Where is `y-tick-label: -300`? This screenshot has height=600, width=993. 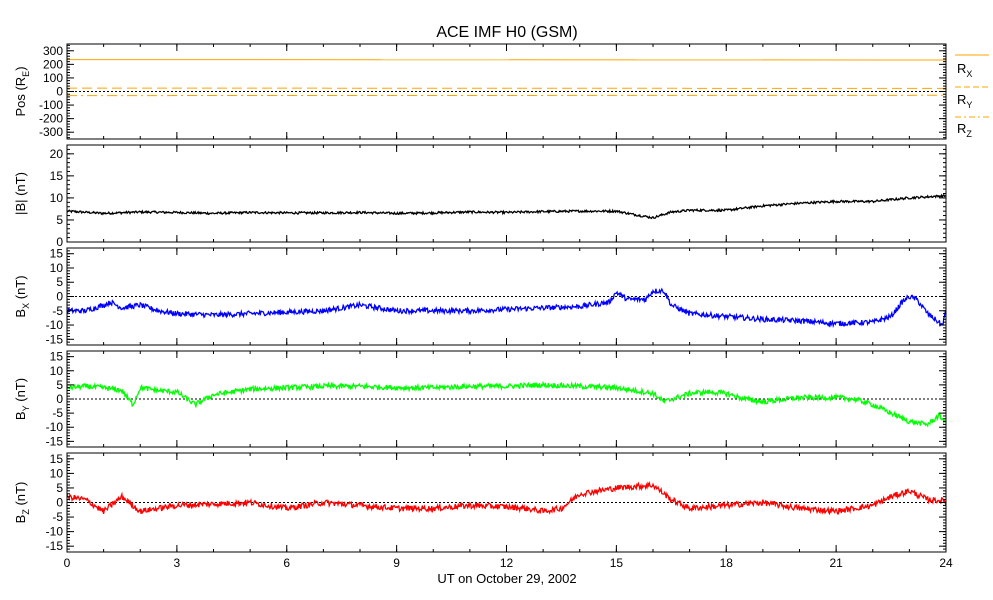
y-tick-label: -300 is located at coordinates (51, 132).